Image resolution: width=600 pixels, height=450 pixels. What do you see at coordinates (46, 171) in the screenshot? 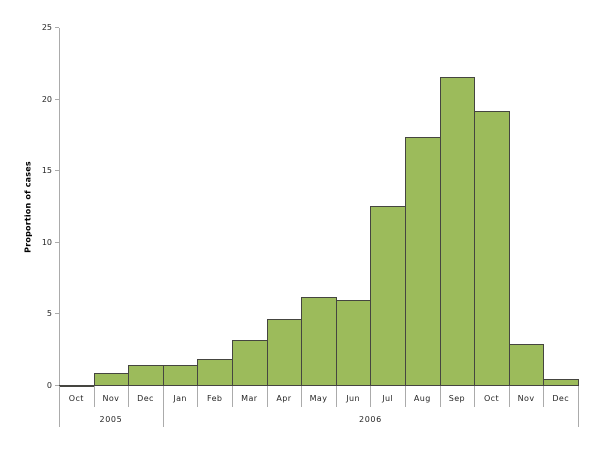
I see `y-tick-label: 15` at bounding box center [46, 171].